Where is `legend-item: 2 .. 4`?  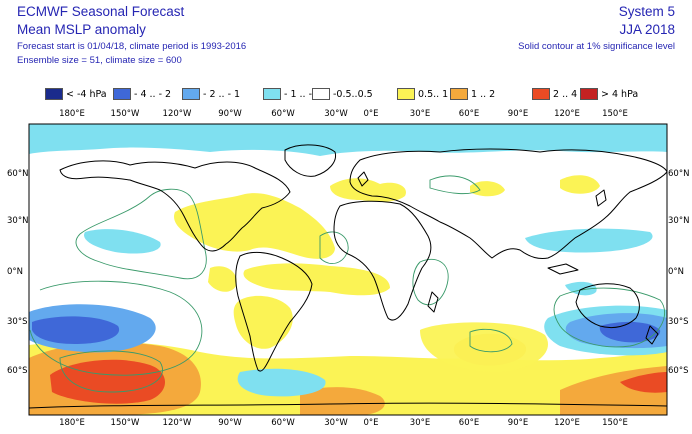
legend-item: 2 .. 4 is located at coordinates (554, 94).